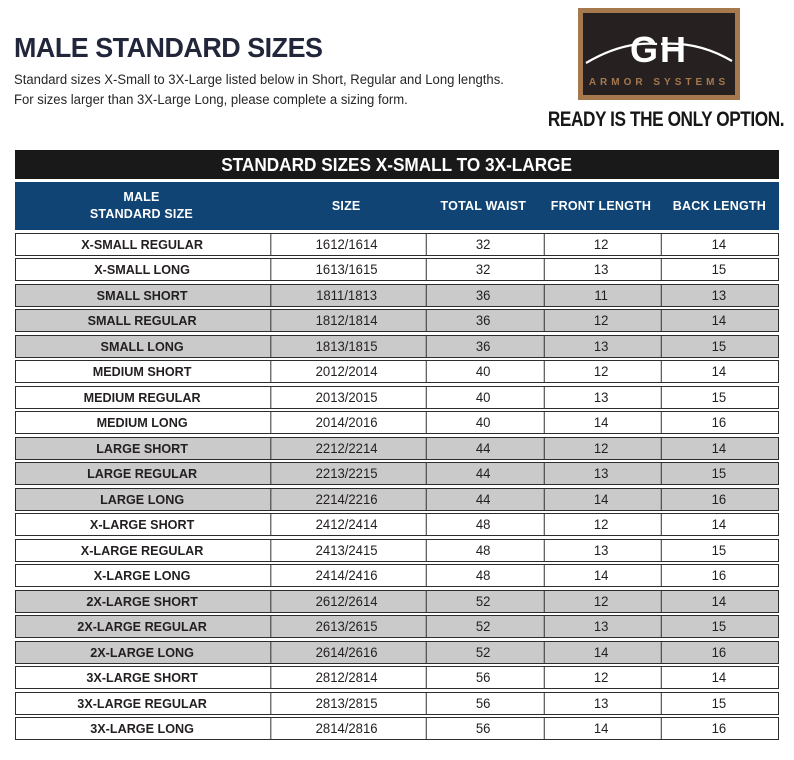  Describe the element at coordinates (397, 601) in the screenshot. I see `table-row: 2X-LARGE SHORT 2612/2614 52 12 14` at that location.